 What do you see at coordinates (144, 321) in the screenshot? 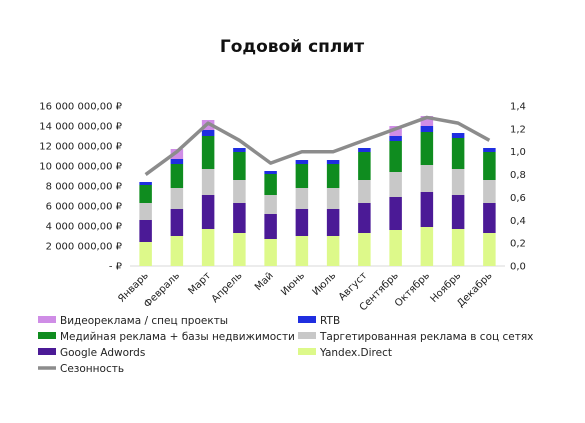
I see `legend-label: Видеореклама / спец проекты` at bounding box center [144, 321].